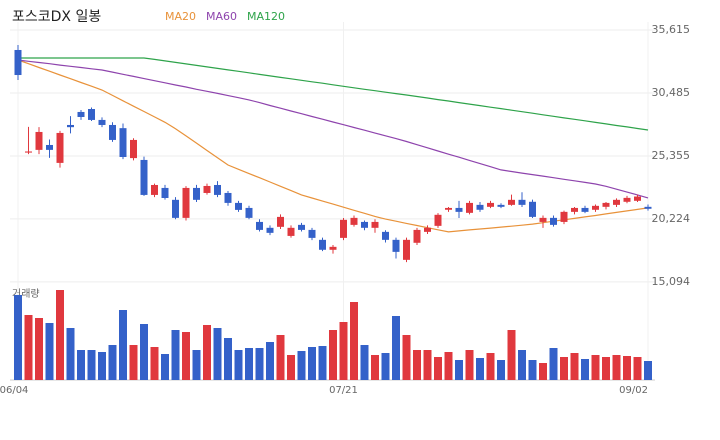  What do you see at coordinates (333, 94) in the screenshot?
I see `ma-line` at bounding box center [333, 94].